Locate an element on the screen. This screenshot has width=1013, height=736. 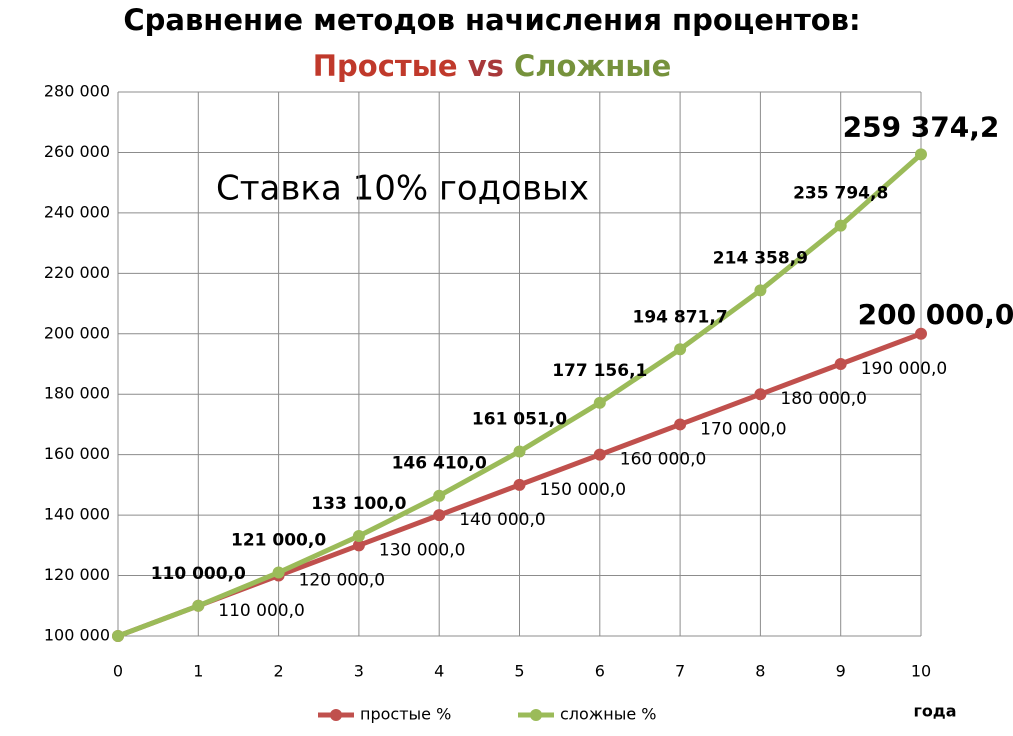
x-axis-label: года is located at coordinates (934, 711).